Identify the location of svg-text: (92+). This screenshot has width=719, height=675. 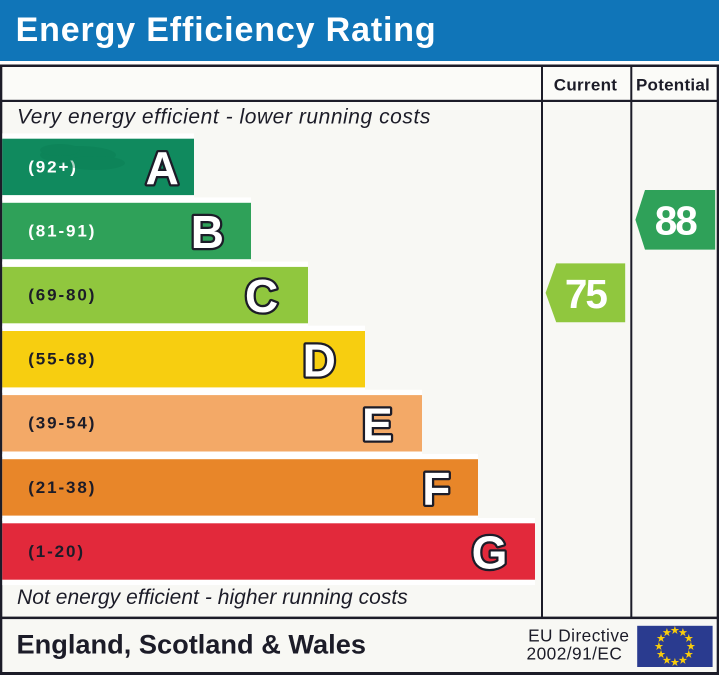
(53, 166).